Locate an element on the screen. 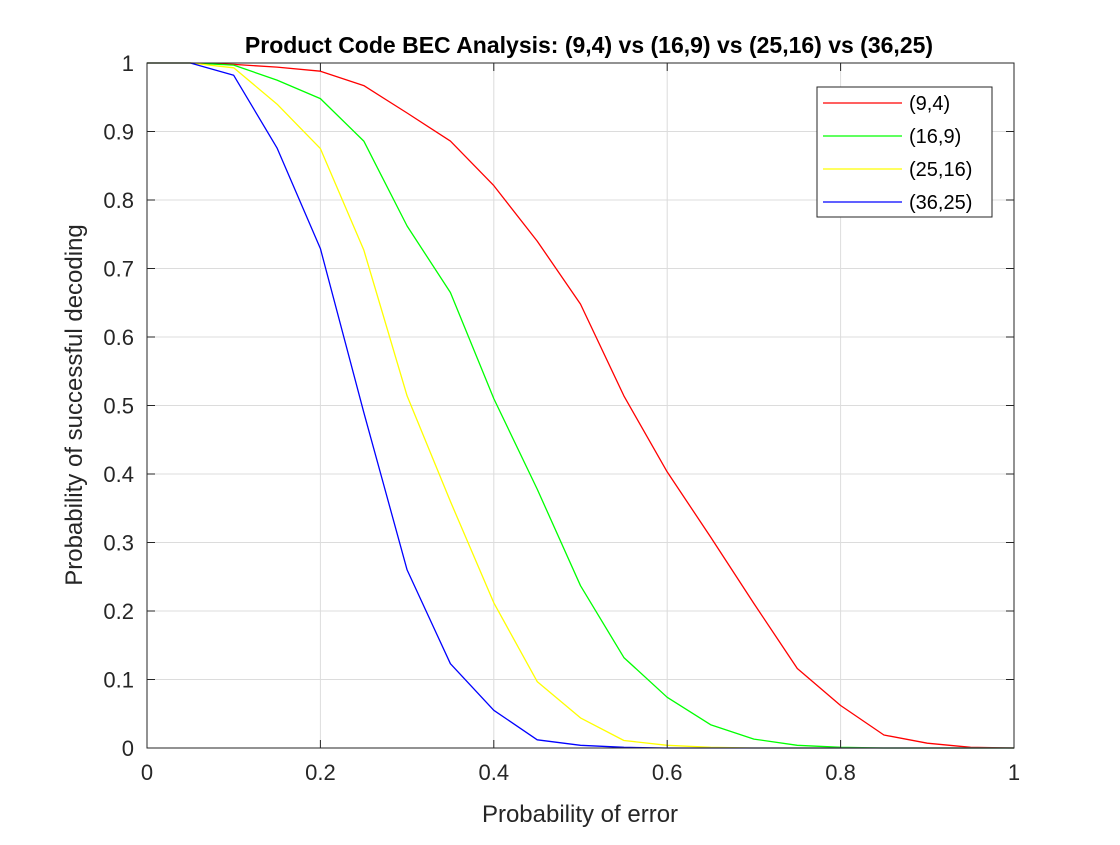  x-axis-label: Probability of error is located at coordinates (580, 814).